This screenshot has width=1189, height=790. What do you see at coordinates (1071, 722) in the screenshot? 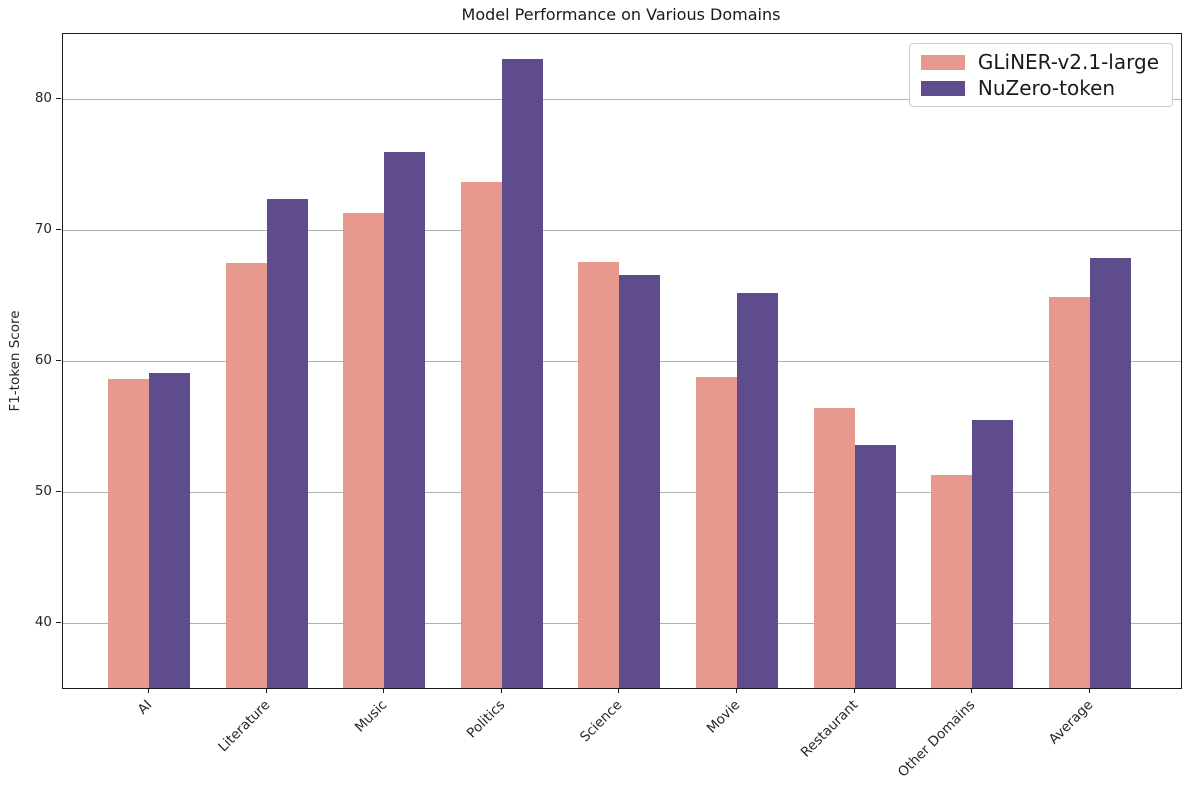
I see `x-tick-label: Average` at bounding box center [1071, 722].